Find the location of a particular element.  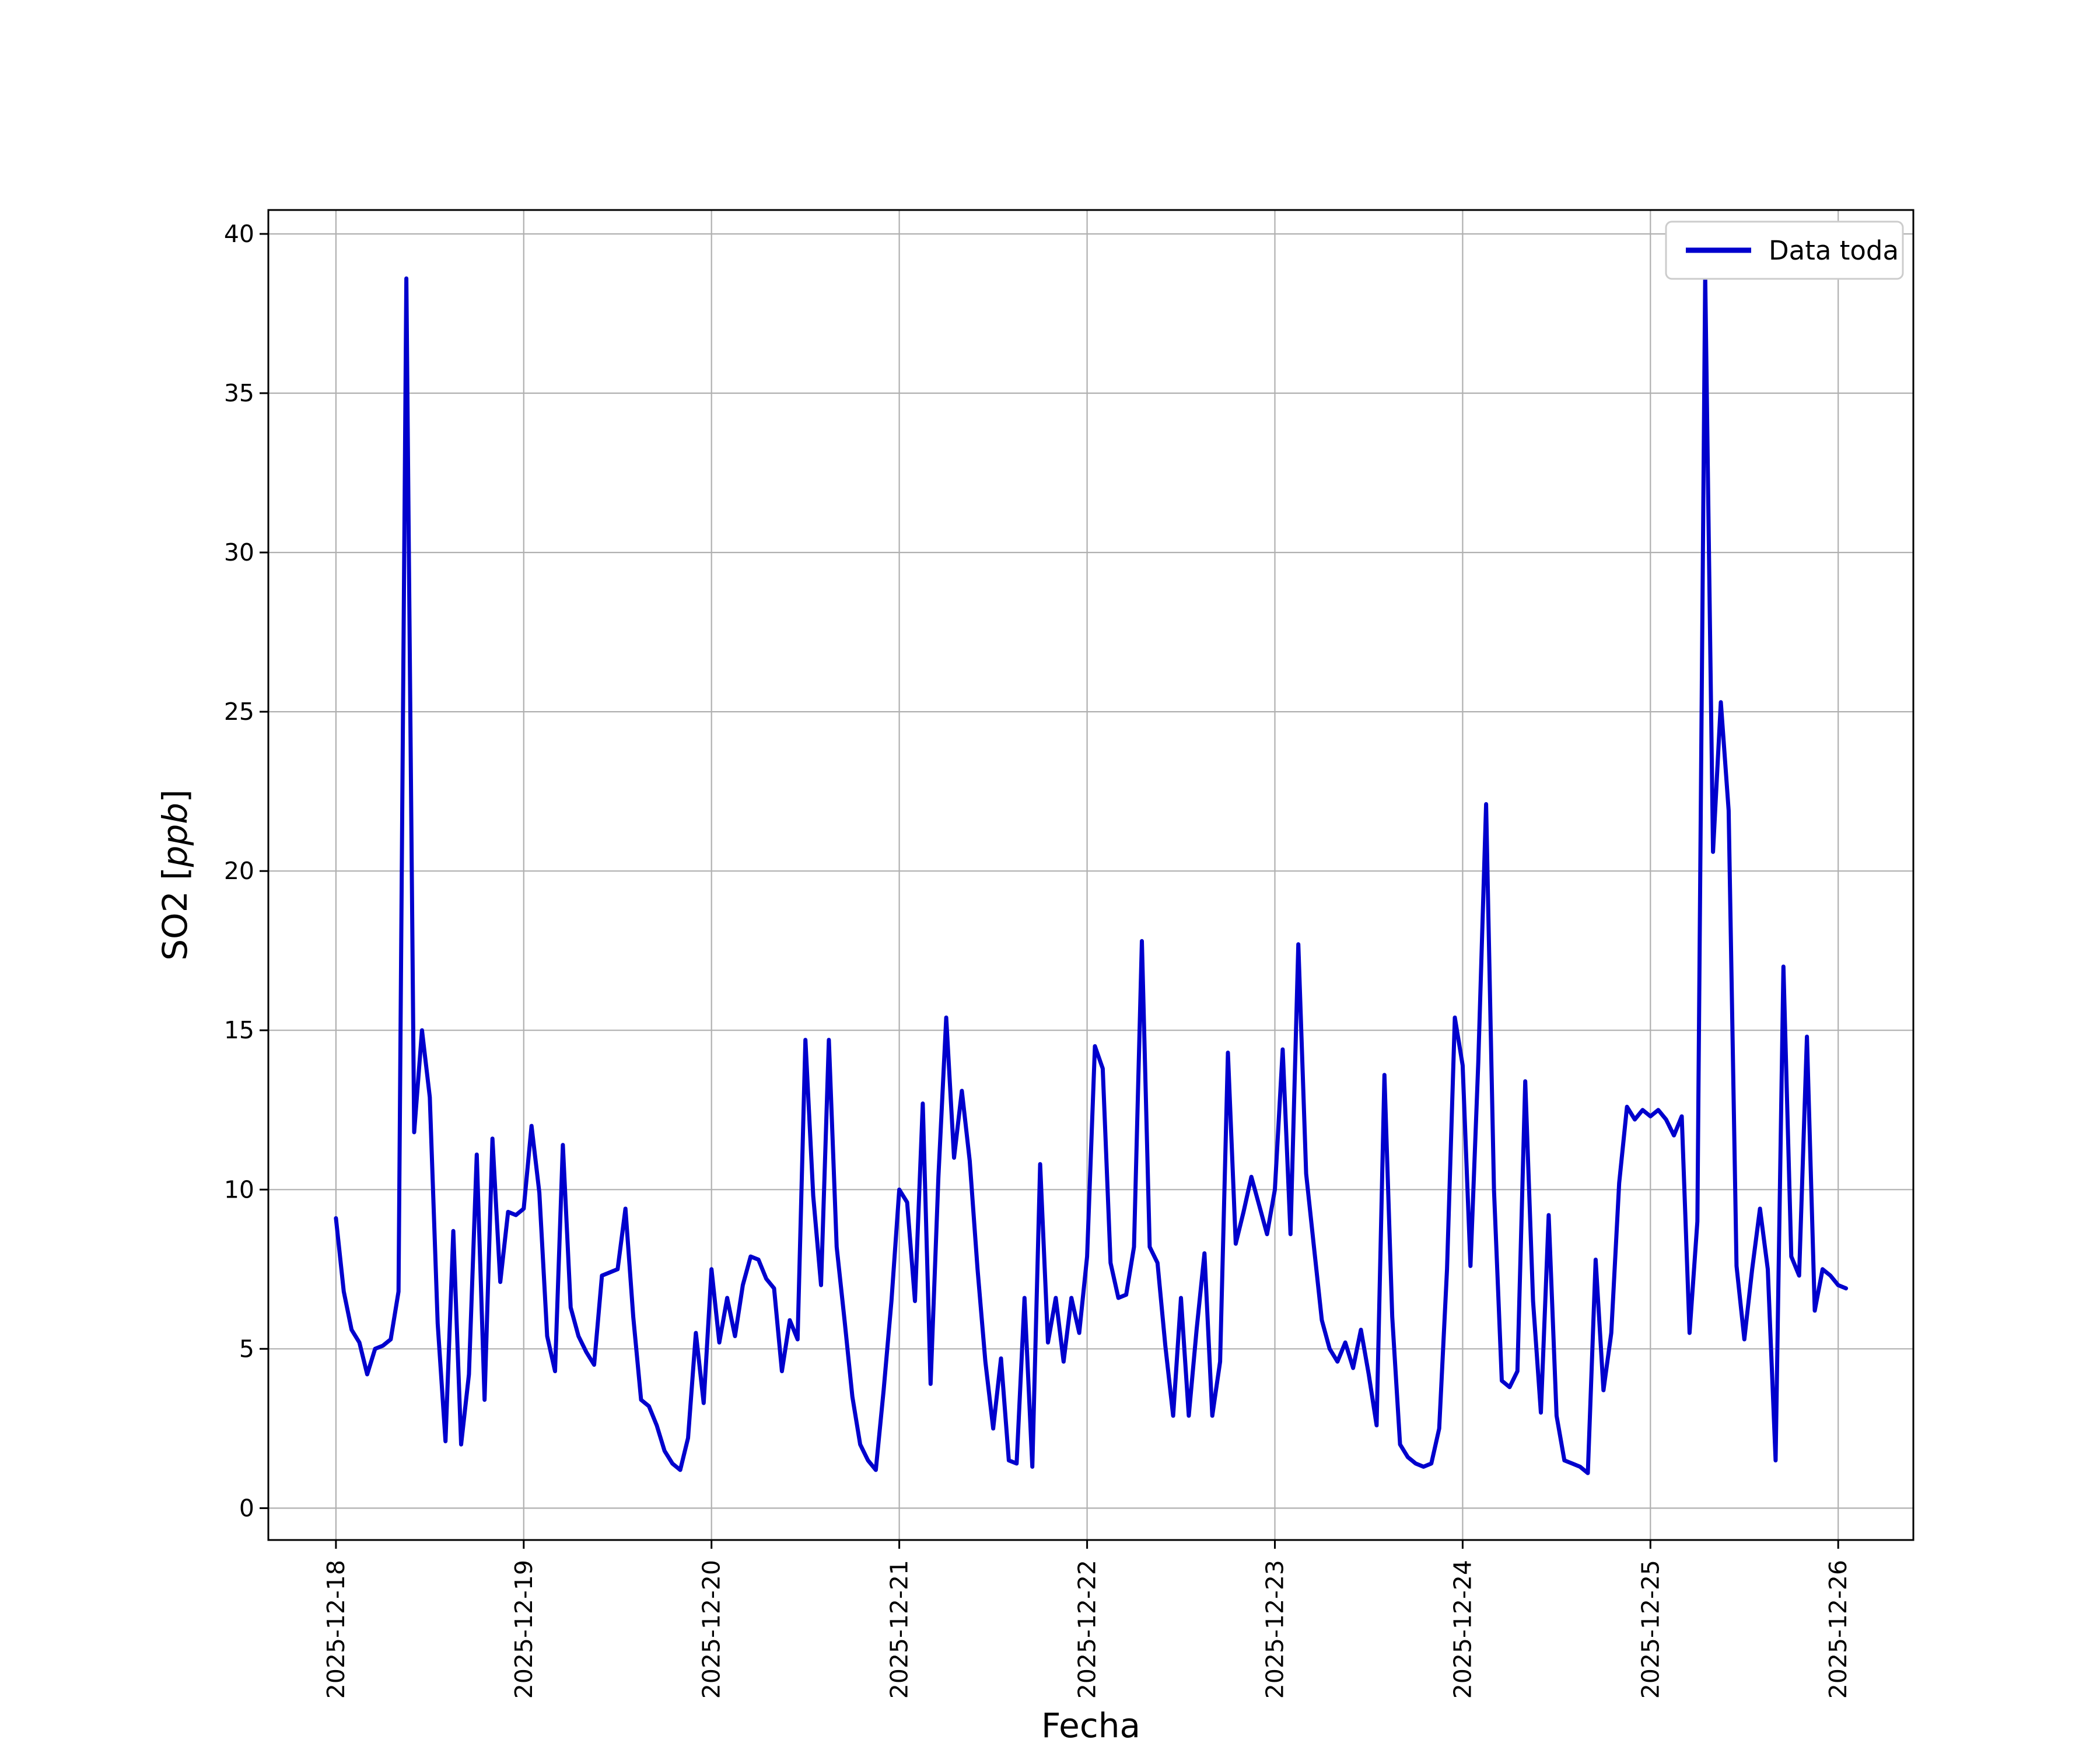

x-tick-label: 2025-12-21 is located at coordinates (900, 1629).